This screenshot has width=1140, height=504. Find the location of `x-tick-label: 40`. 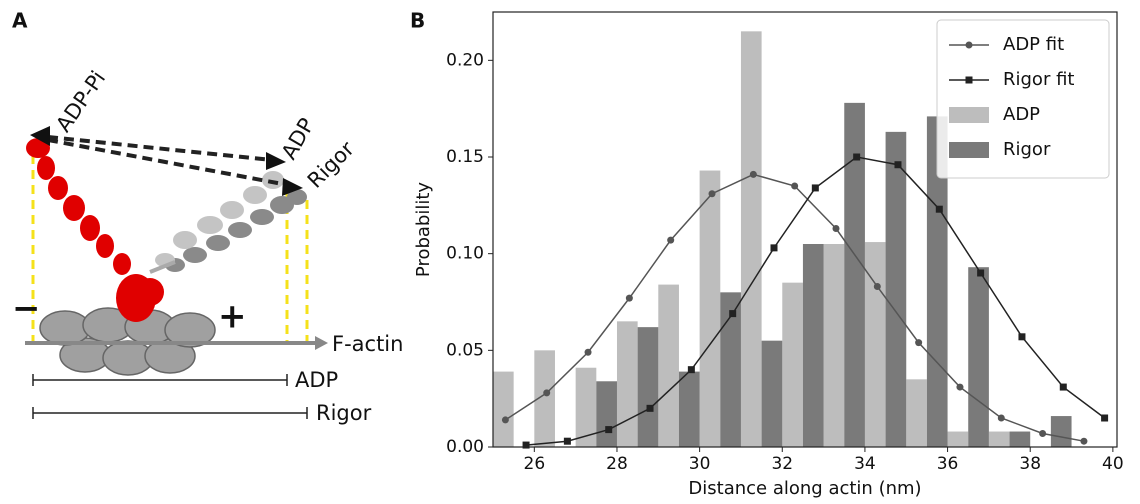

x-tick-label: 40 is located at coordinates (1113, 464).